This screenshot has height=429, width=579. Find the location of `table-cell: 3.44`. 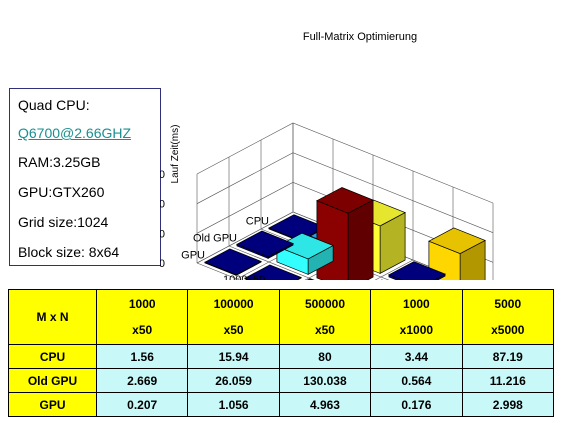

table-cell: 3.44 is located at coordinates (416, 356).